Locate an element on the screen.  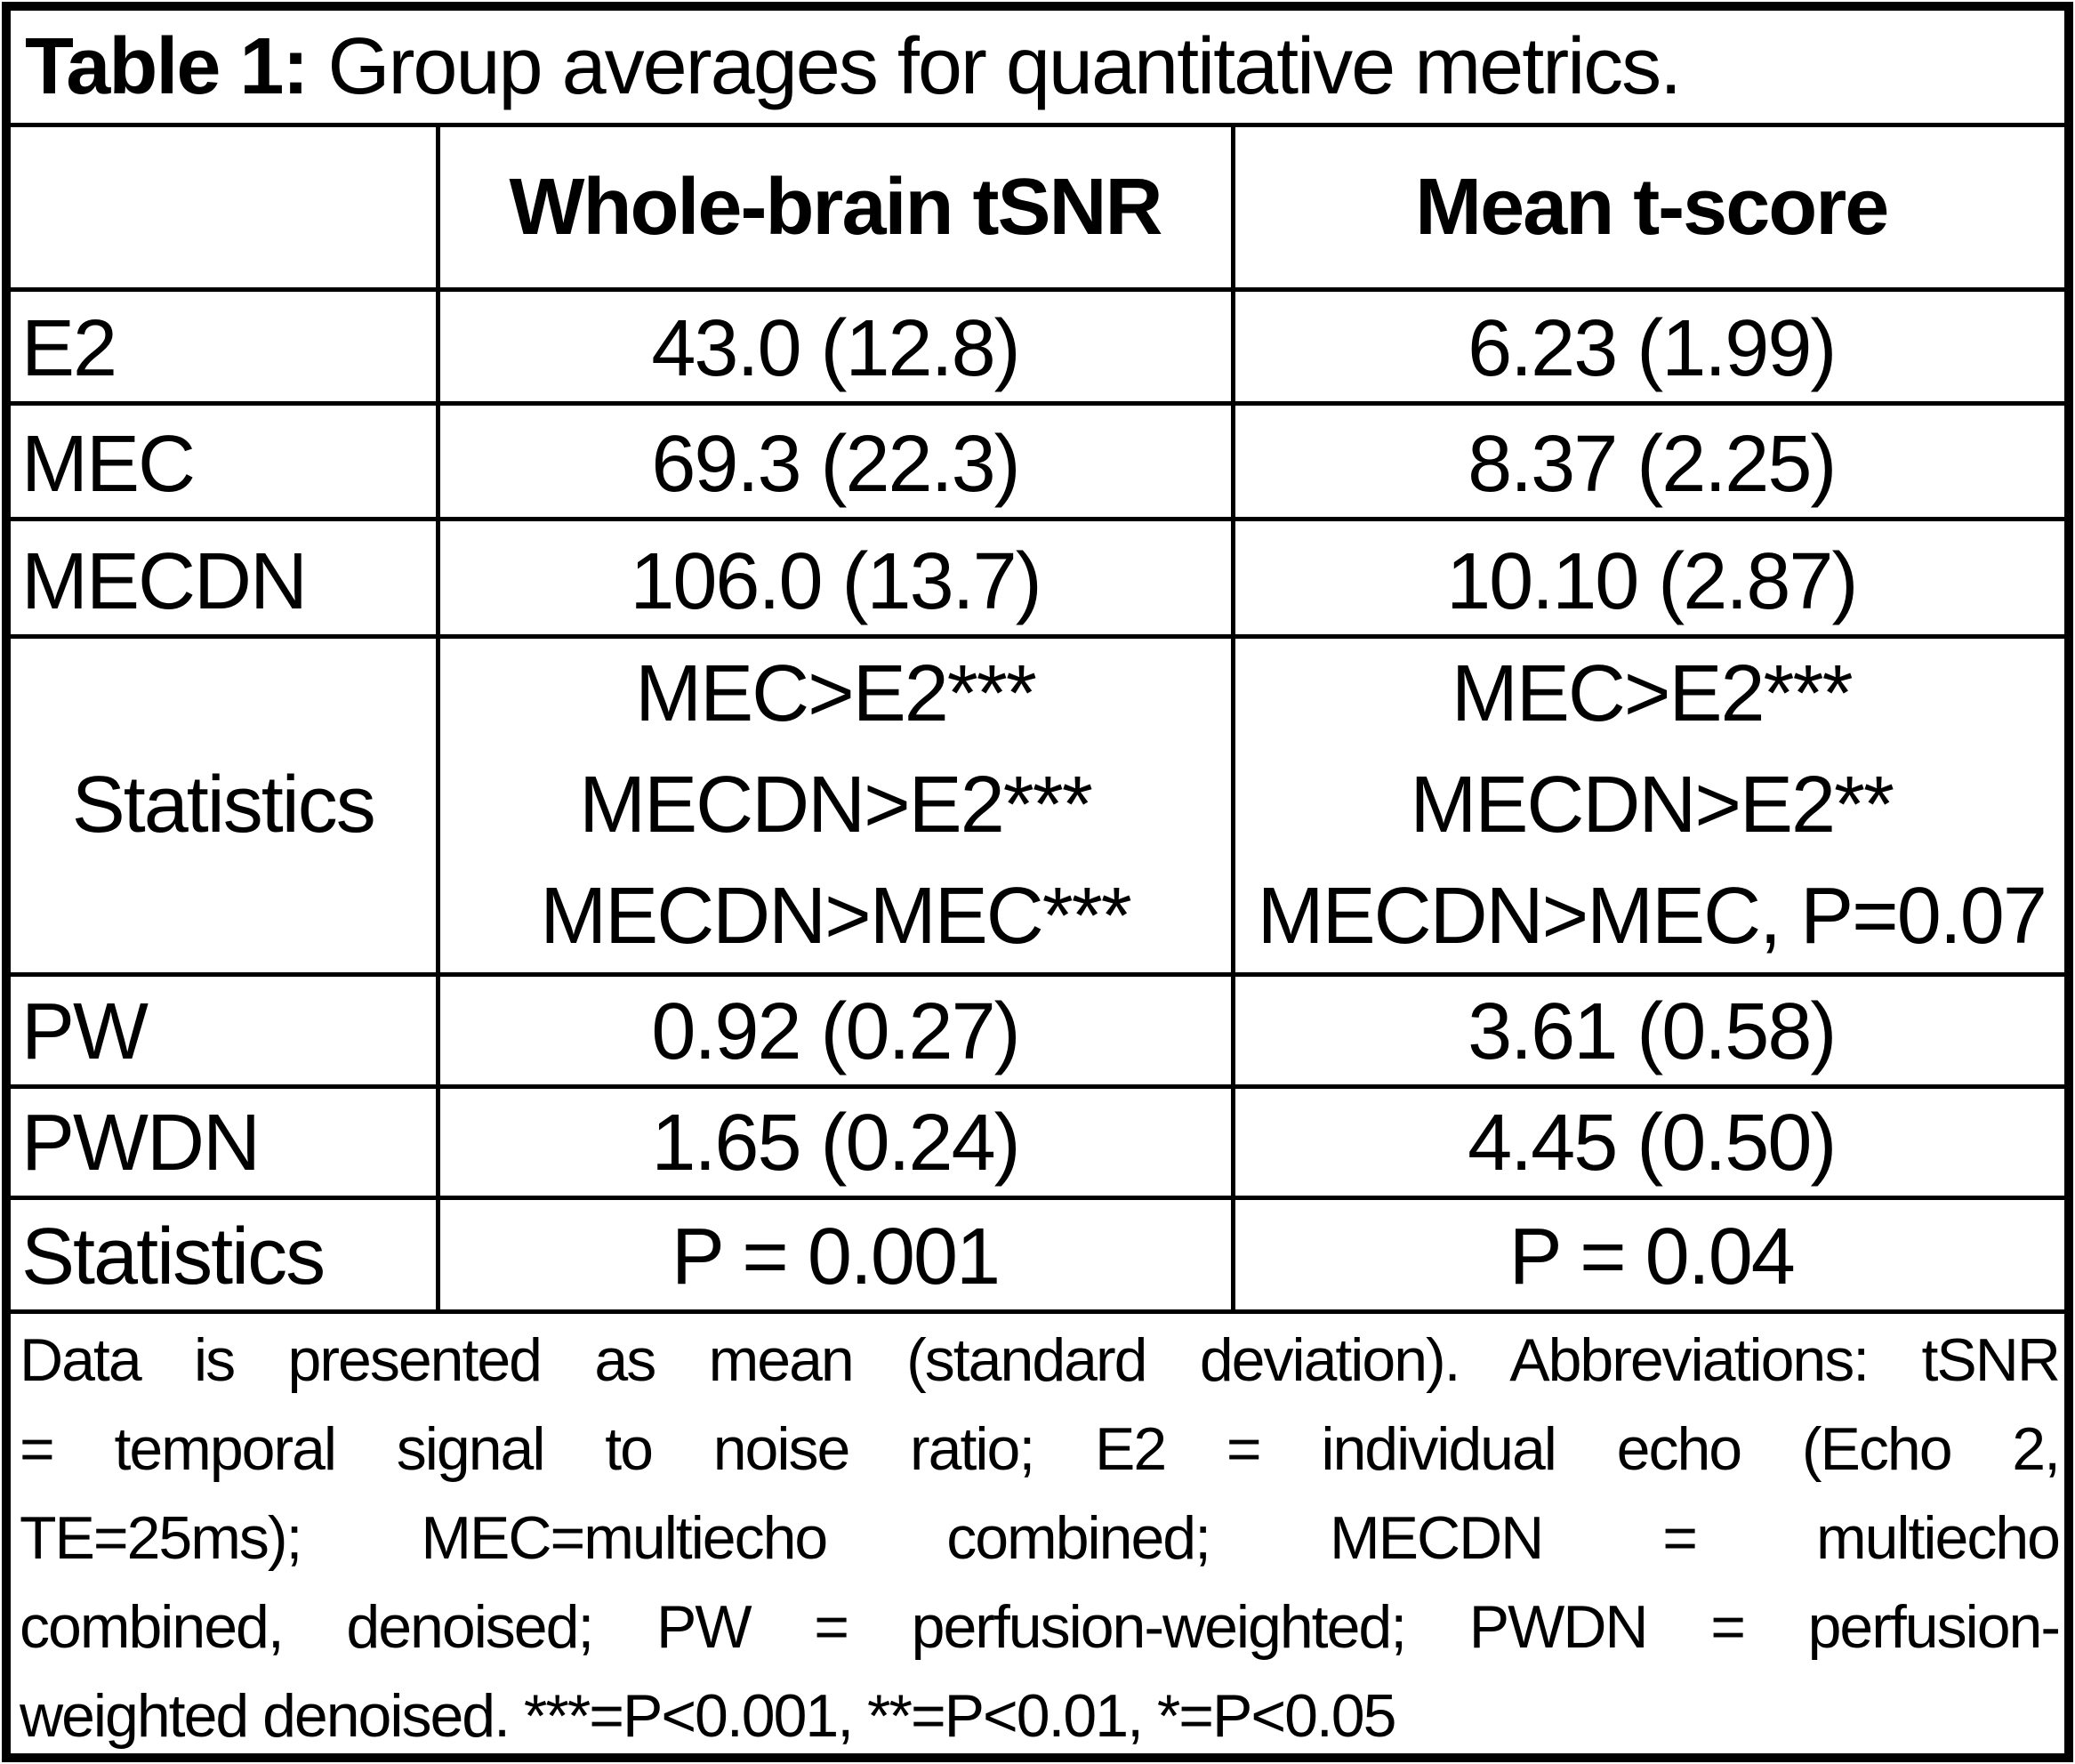
table-row-mec: MEC 69.3 (22.3) 8.37 (2.25) is located at coordinates (1039, 460).